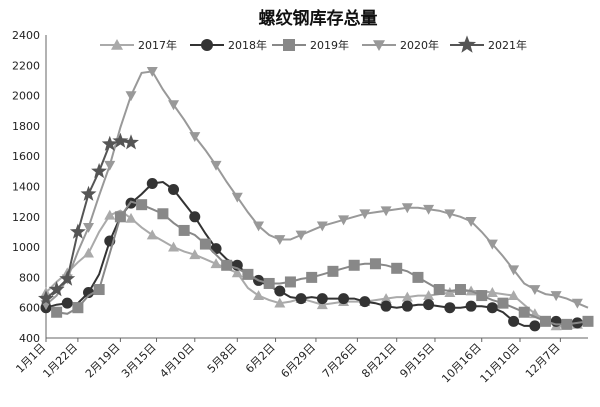 Image resolution: width=600 pixels, height=407 pixels. I want to click on x-tick-label: 6月2日, so click(260, 358).